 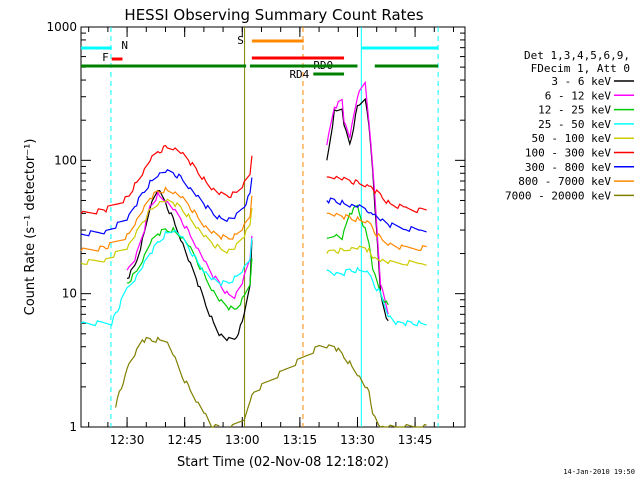 I want to click on legend-label: 300 - 800 keV, so click(x=568, y=167).